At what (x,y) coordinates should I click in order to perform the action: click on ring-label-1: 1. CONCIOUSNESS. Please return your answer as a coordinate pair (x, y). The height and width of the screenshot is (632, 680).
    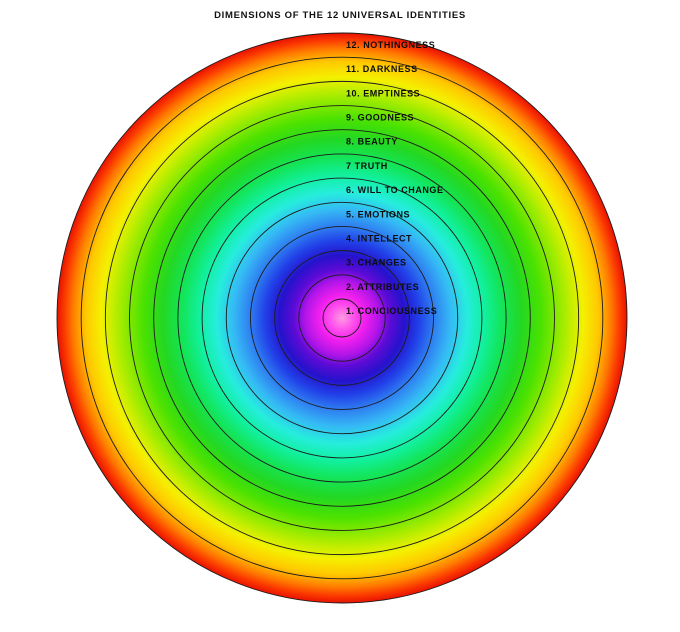
    Looking at the image, I should click on (391, 311).